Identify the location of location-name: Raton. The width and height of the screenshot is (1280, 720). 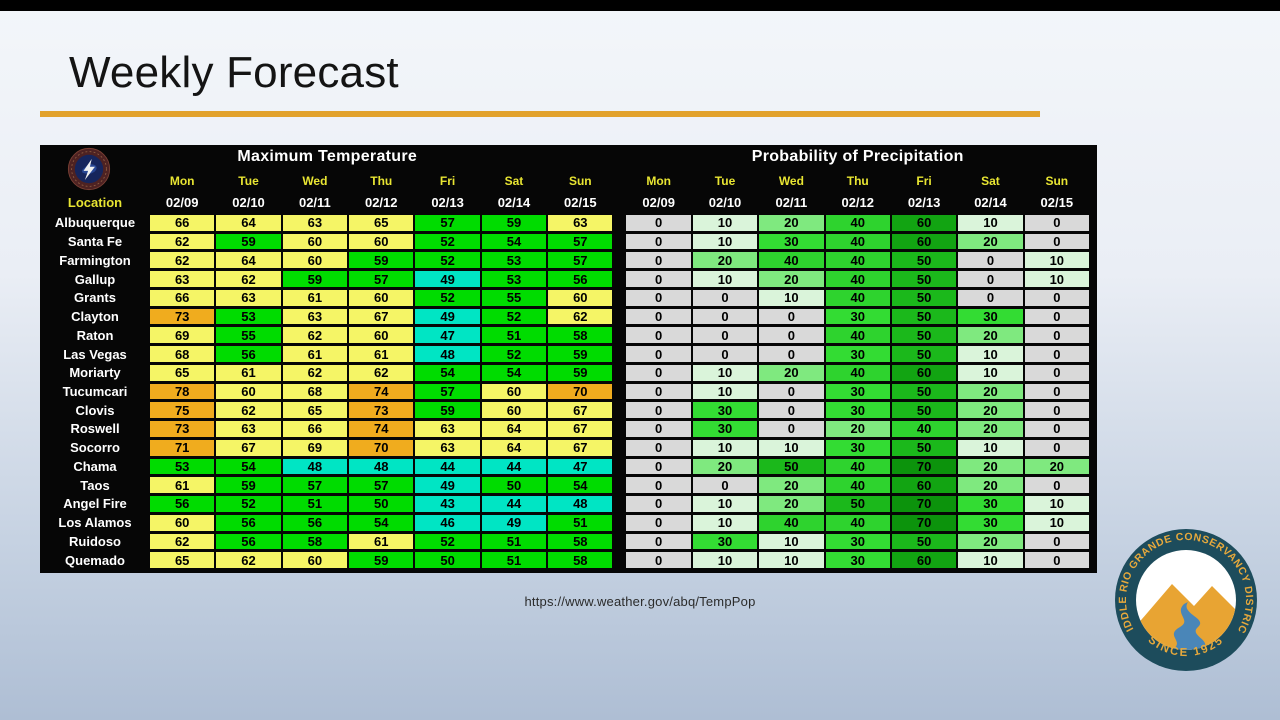
(95, 335).